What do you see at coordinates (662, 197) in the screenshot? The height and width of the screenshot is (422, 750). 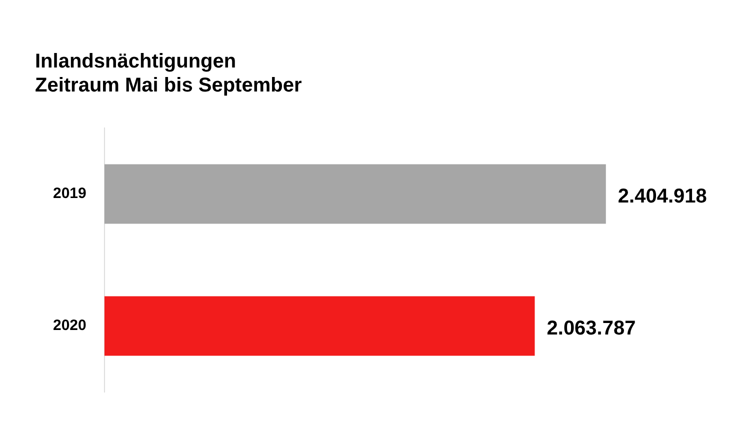 I see `data-label: 2.404.918` at bounding box center [662, 197].